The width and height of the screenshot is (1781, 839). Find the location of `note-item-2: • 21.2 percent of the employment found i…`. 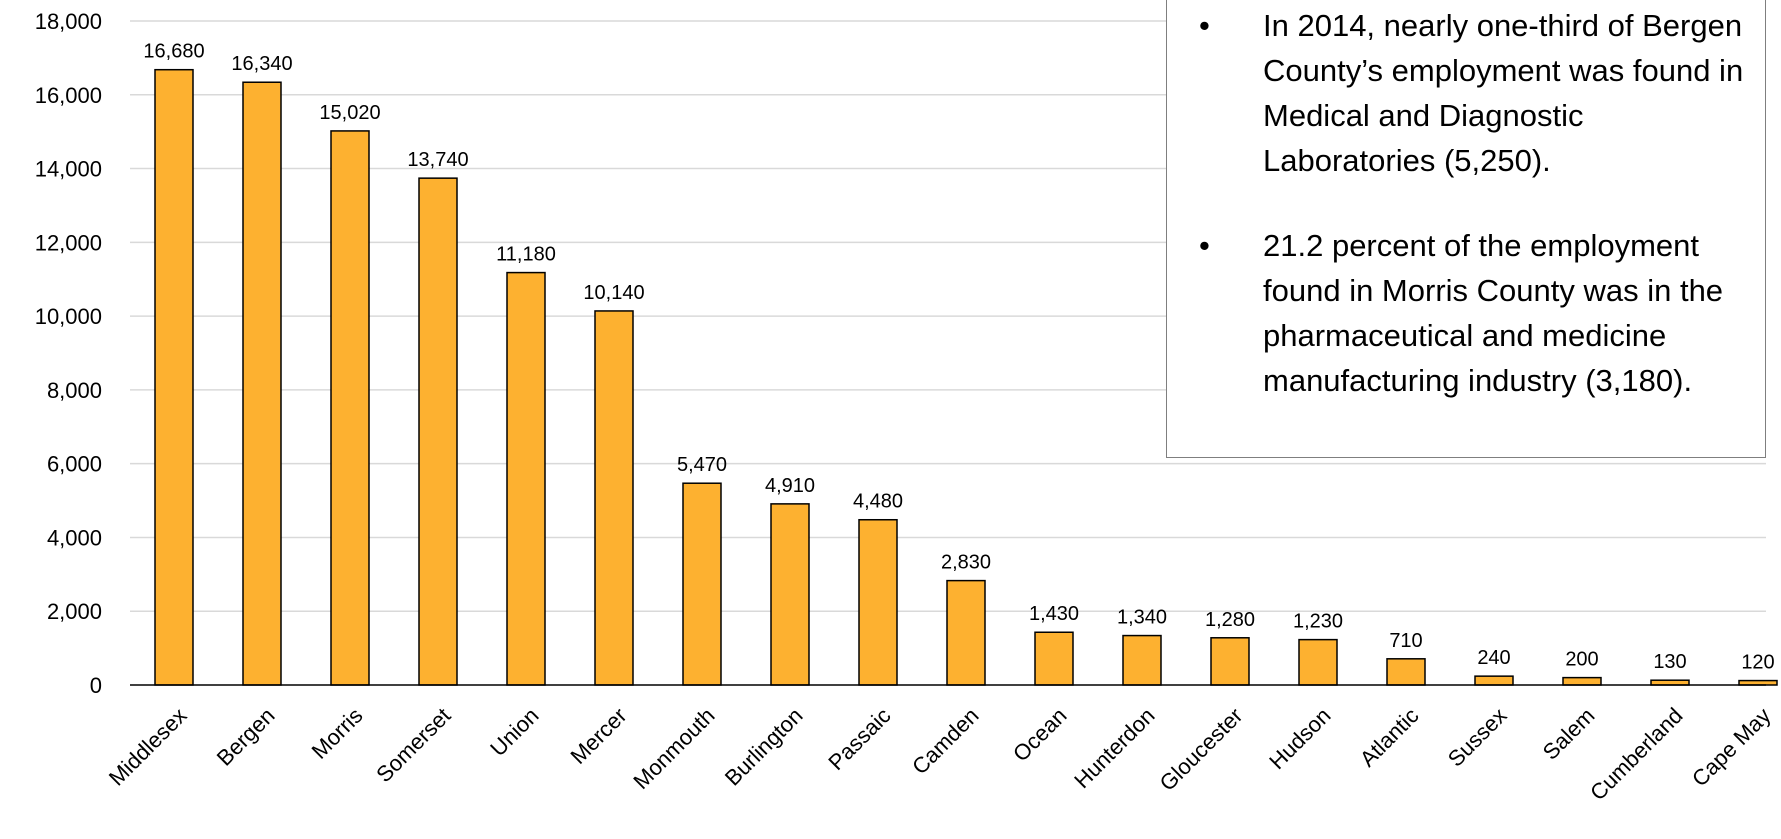

note-item-2: • 21.2 percent of the employment found i… is located at coordinates (1466, 313).